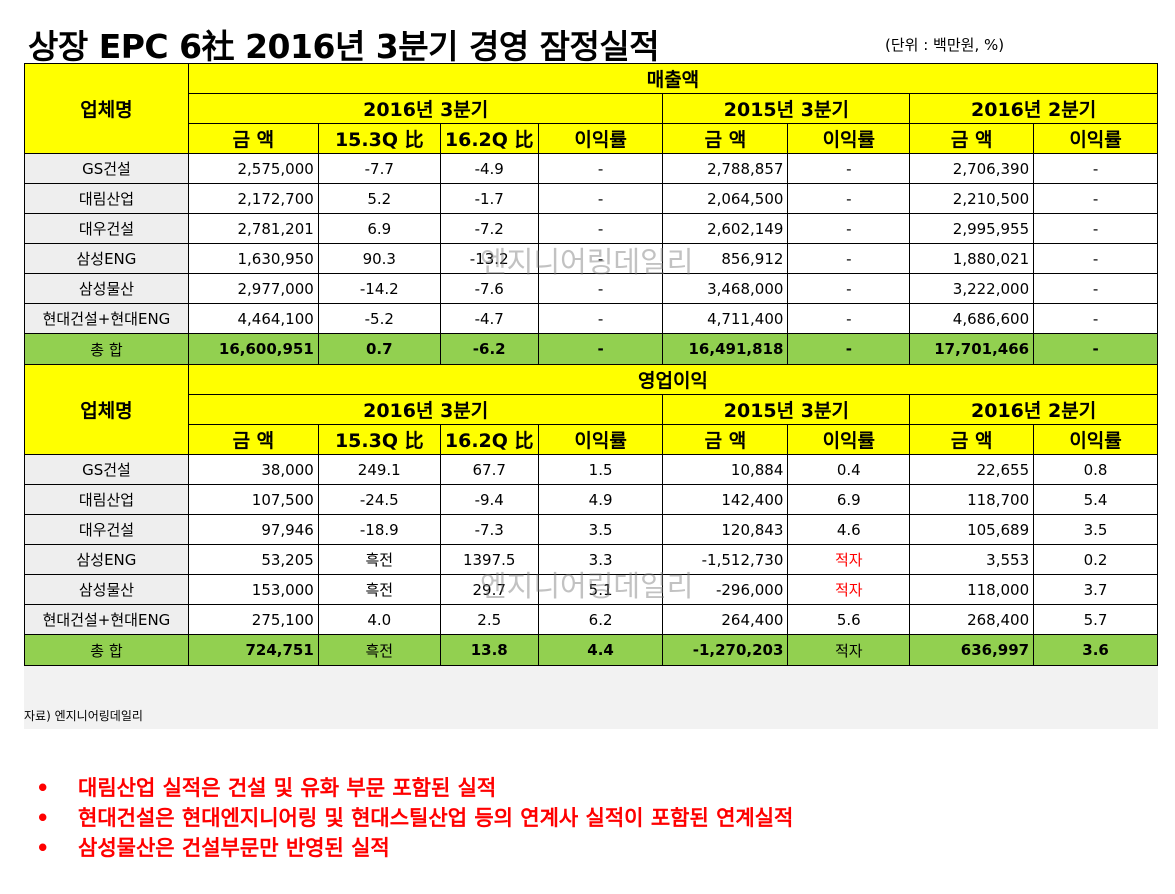 The image size is (1175, 894). I want to click on total-label: 총 합, so click(106, 349).